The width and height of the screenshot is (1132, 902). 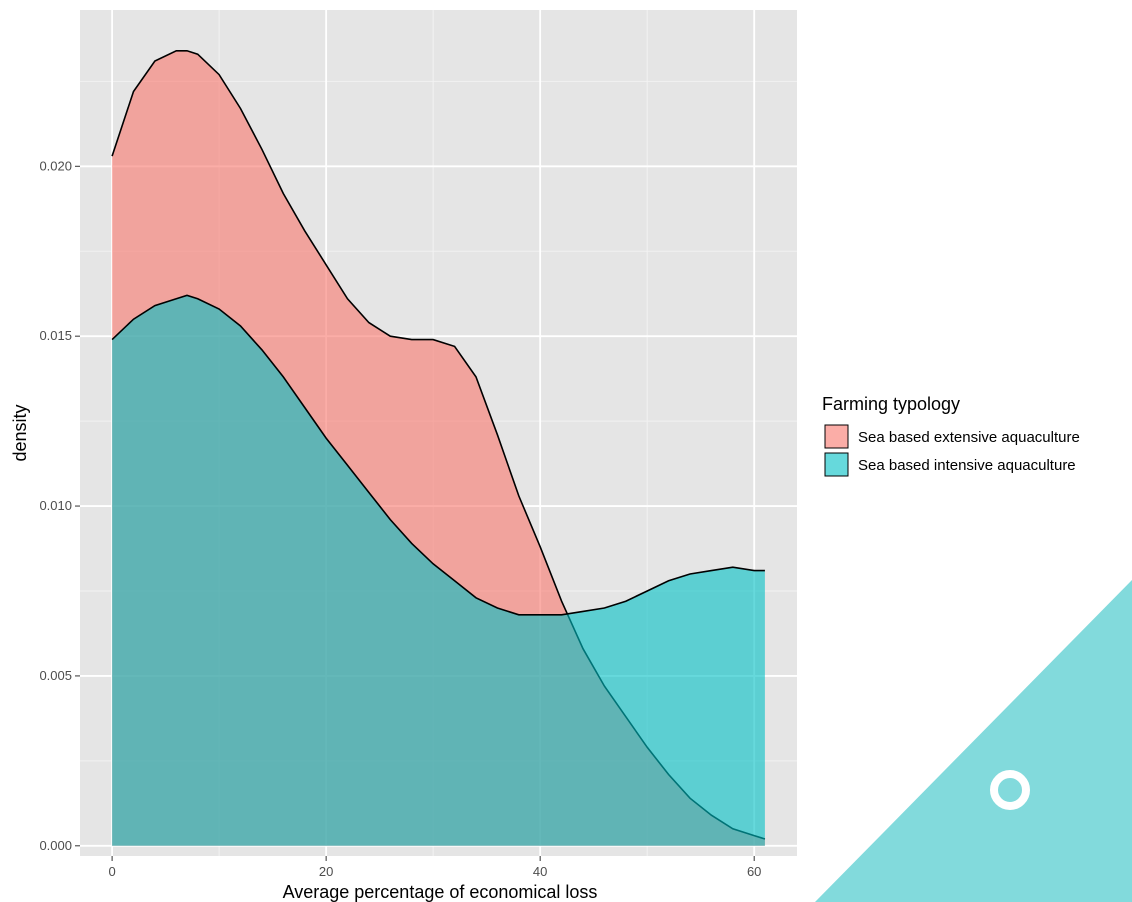 I want to click on x-tick-label: 0, so click(x=111, y=871).